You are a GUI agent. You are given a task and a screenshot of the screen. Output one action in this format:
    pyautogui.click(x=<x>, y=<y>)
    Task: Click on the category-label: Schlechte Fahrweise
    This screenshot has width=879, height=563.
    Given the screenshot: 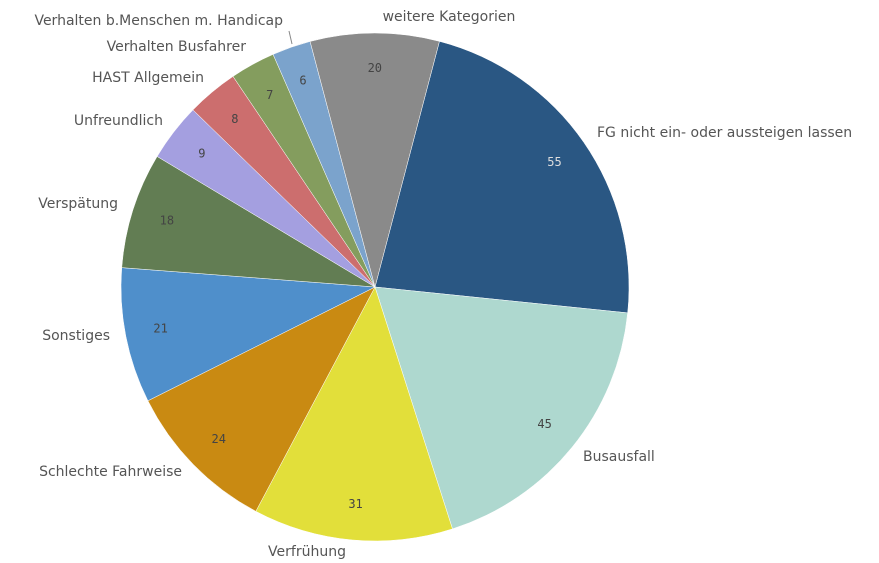 What is the action you would take?
    pyautogui.click(x=110, y=472)
    